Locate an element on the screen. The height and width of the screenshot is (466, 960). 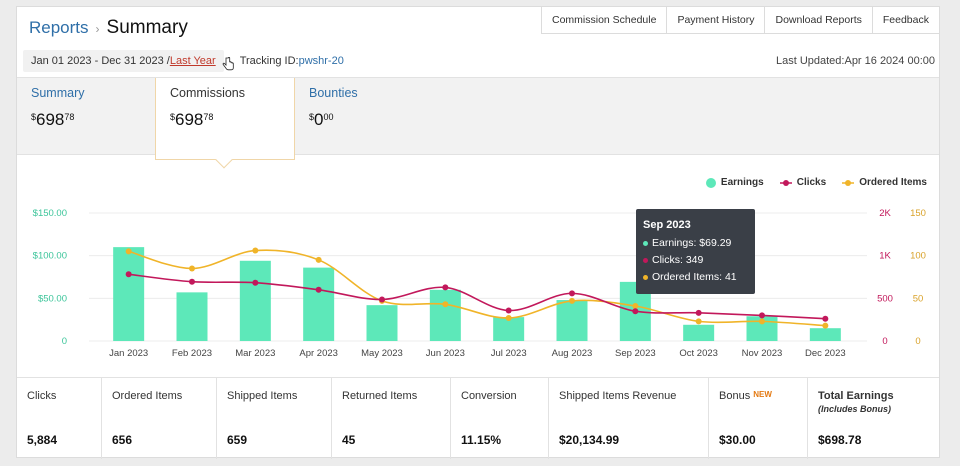
tab-bounties-label: Bounties is located at coordinates (333, 93).